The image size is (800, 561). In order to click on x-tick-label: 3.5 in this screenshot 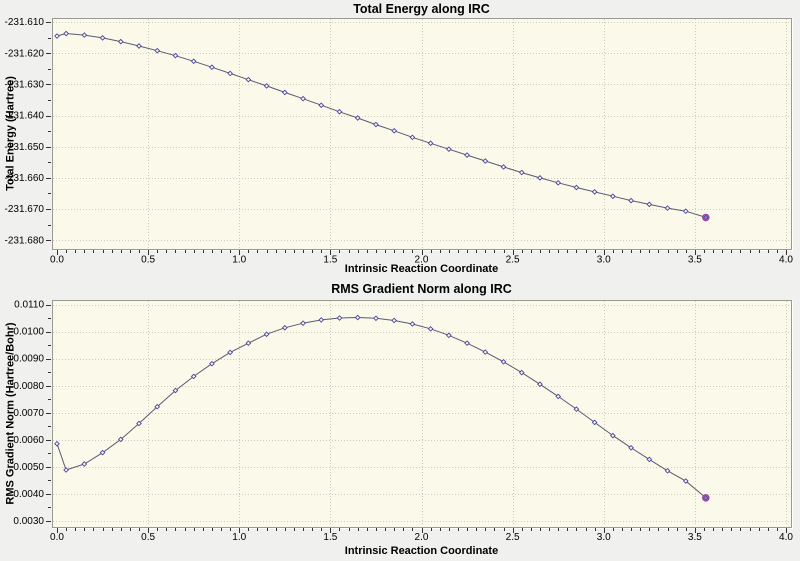, I will do `click(695, 259)`.